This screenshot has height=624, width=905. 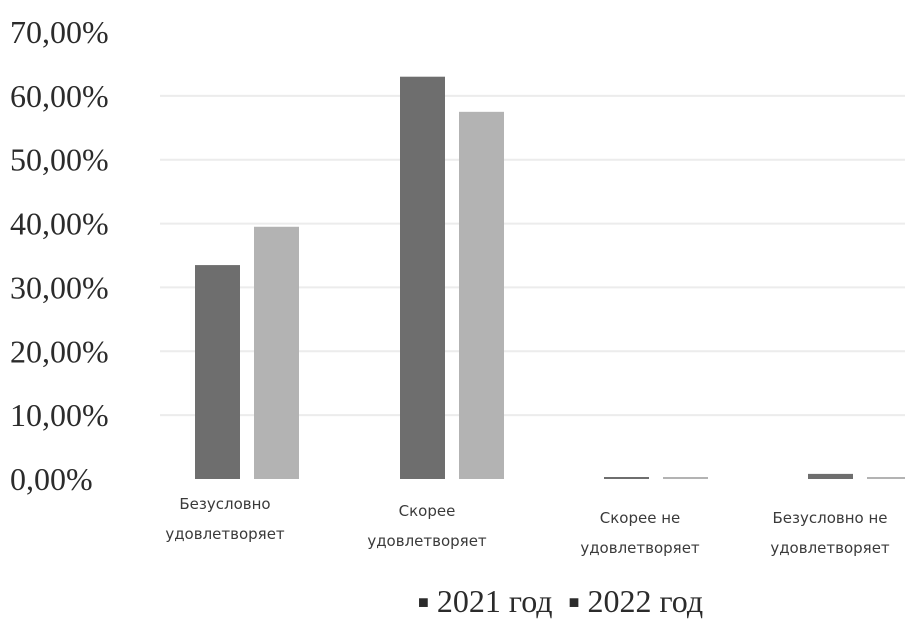 What do you see at coordinates (830, 533) in the screenshot?
I see `category-label: Безусловно не удовлетворяет` at bounding box center [830, 533].